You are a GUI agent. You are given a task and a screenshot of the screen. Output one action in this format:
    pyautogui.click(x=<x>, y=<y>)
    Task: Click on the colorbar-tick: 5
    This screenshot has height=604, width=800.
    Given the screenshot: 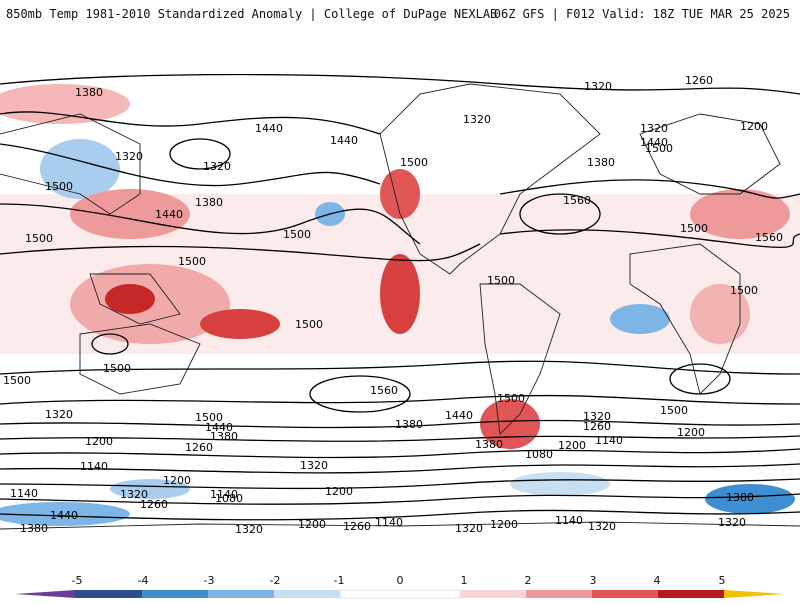 What is the action you would take?
    pyautogui.click(x=722, y=580)
    